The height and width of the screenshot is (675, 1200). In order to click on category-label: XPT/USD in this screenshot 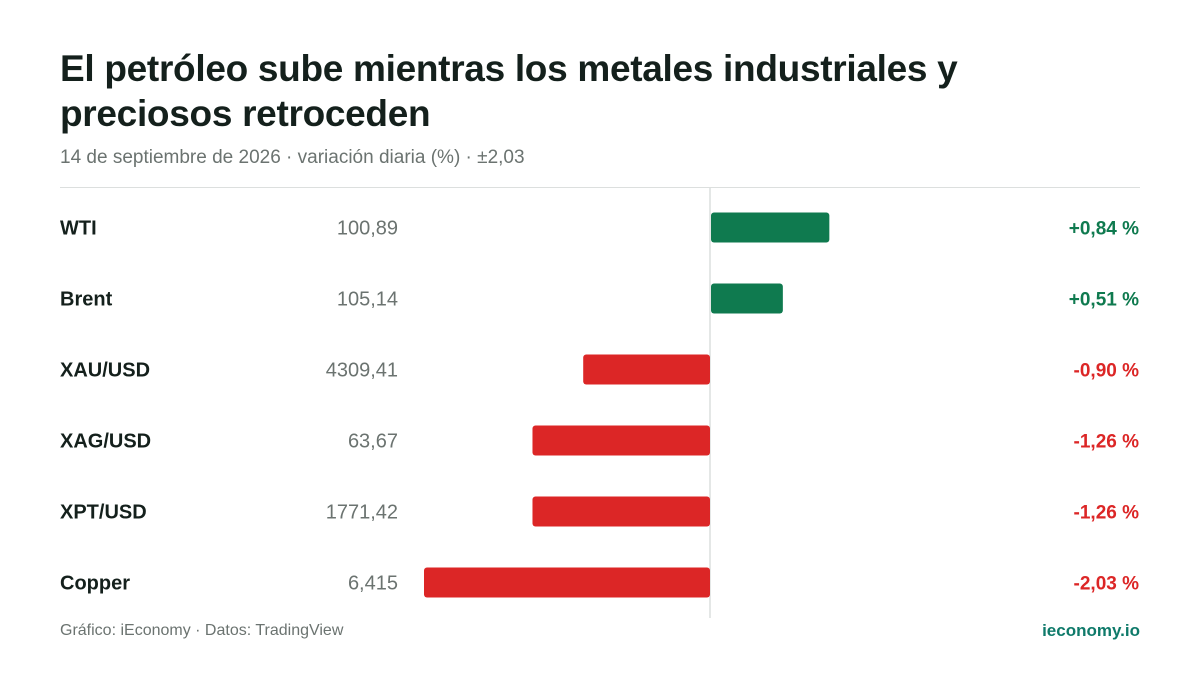, I will do `click(103, 513)`.